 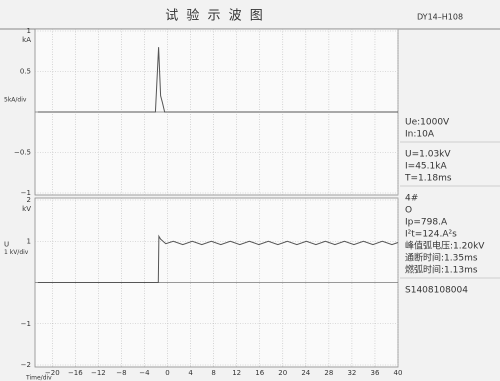 I want to click on x-tick-label: 40, so click(x=398, y=373).